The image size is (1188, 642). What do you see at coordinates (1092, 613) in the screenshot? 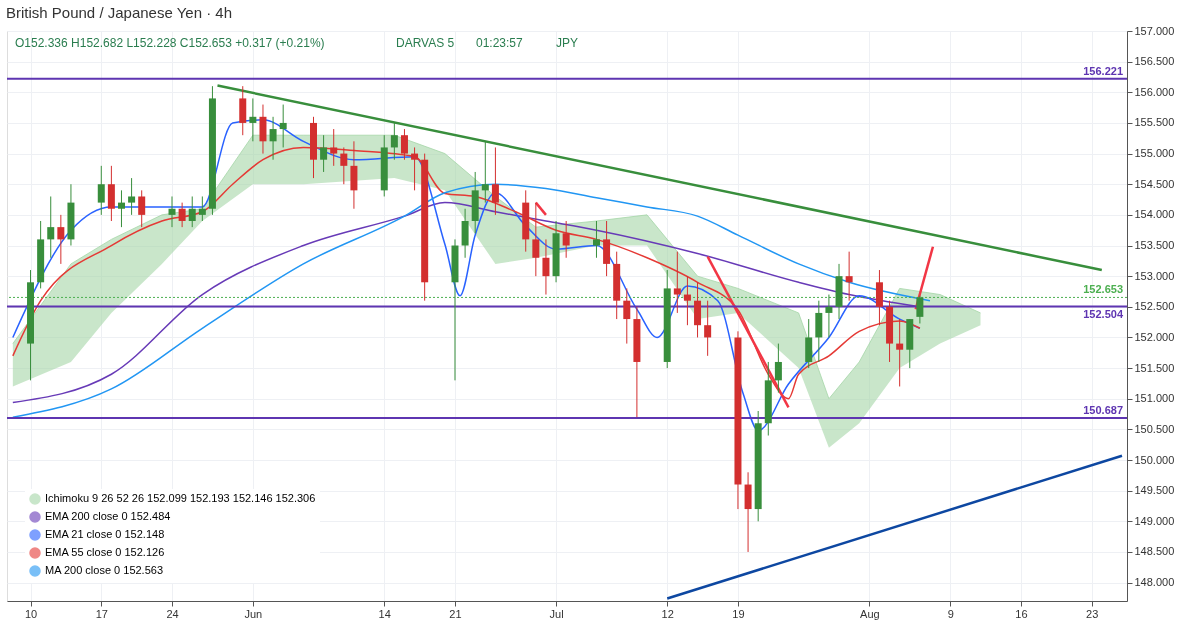
I see `x-tick-label: 23` at bounding box center [1092, 613].